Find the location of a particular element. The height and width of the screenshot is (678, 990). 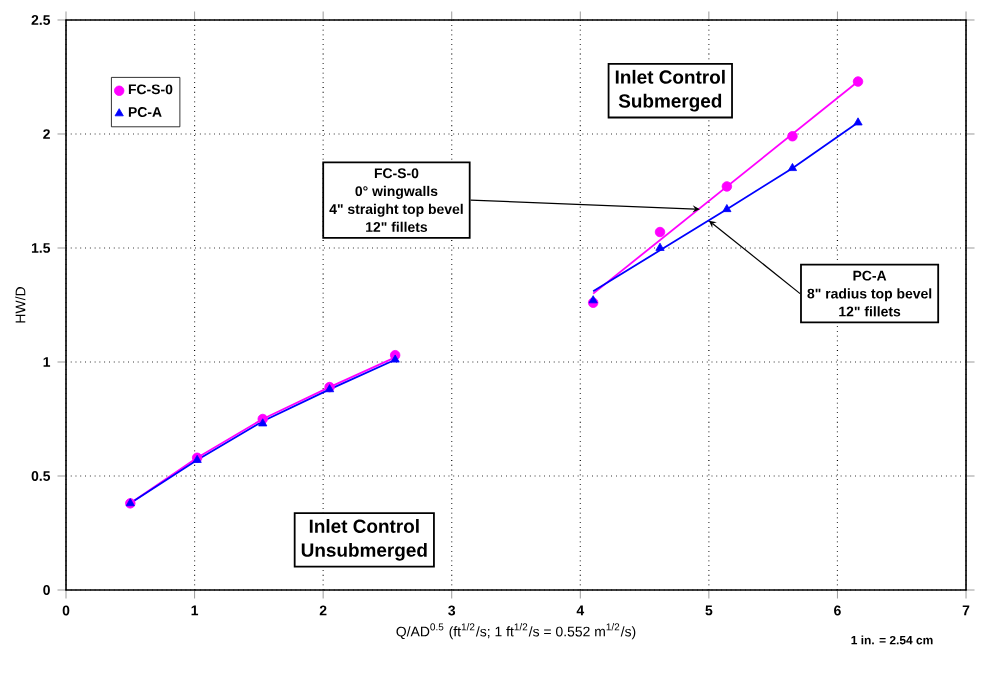

annotation: Submerged is located at coordinates (670, 102).